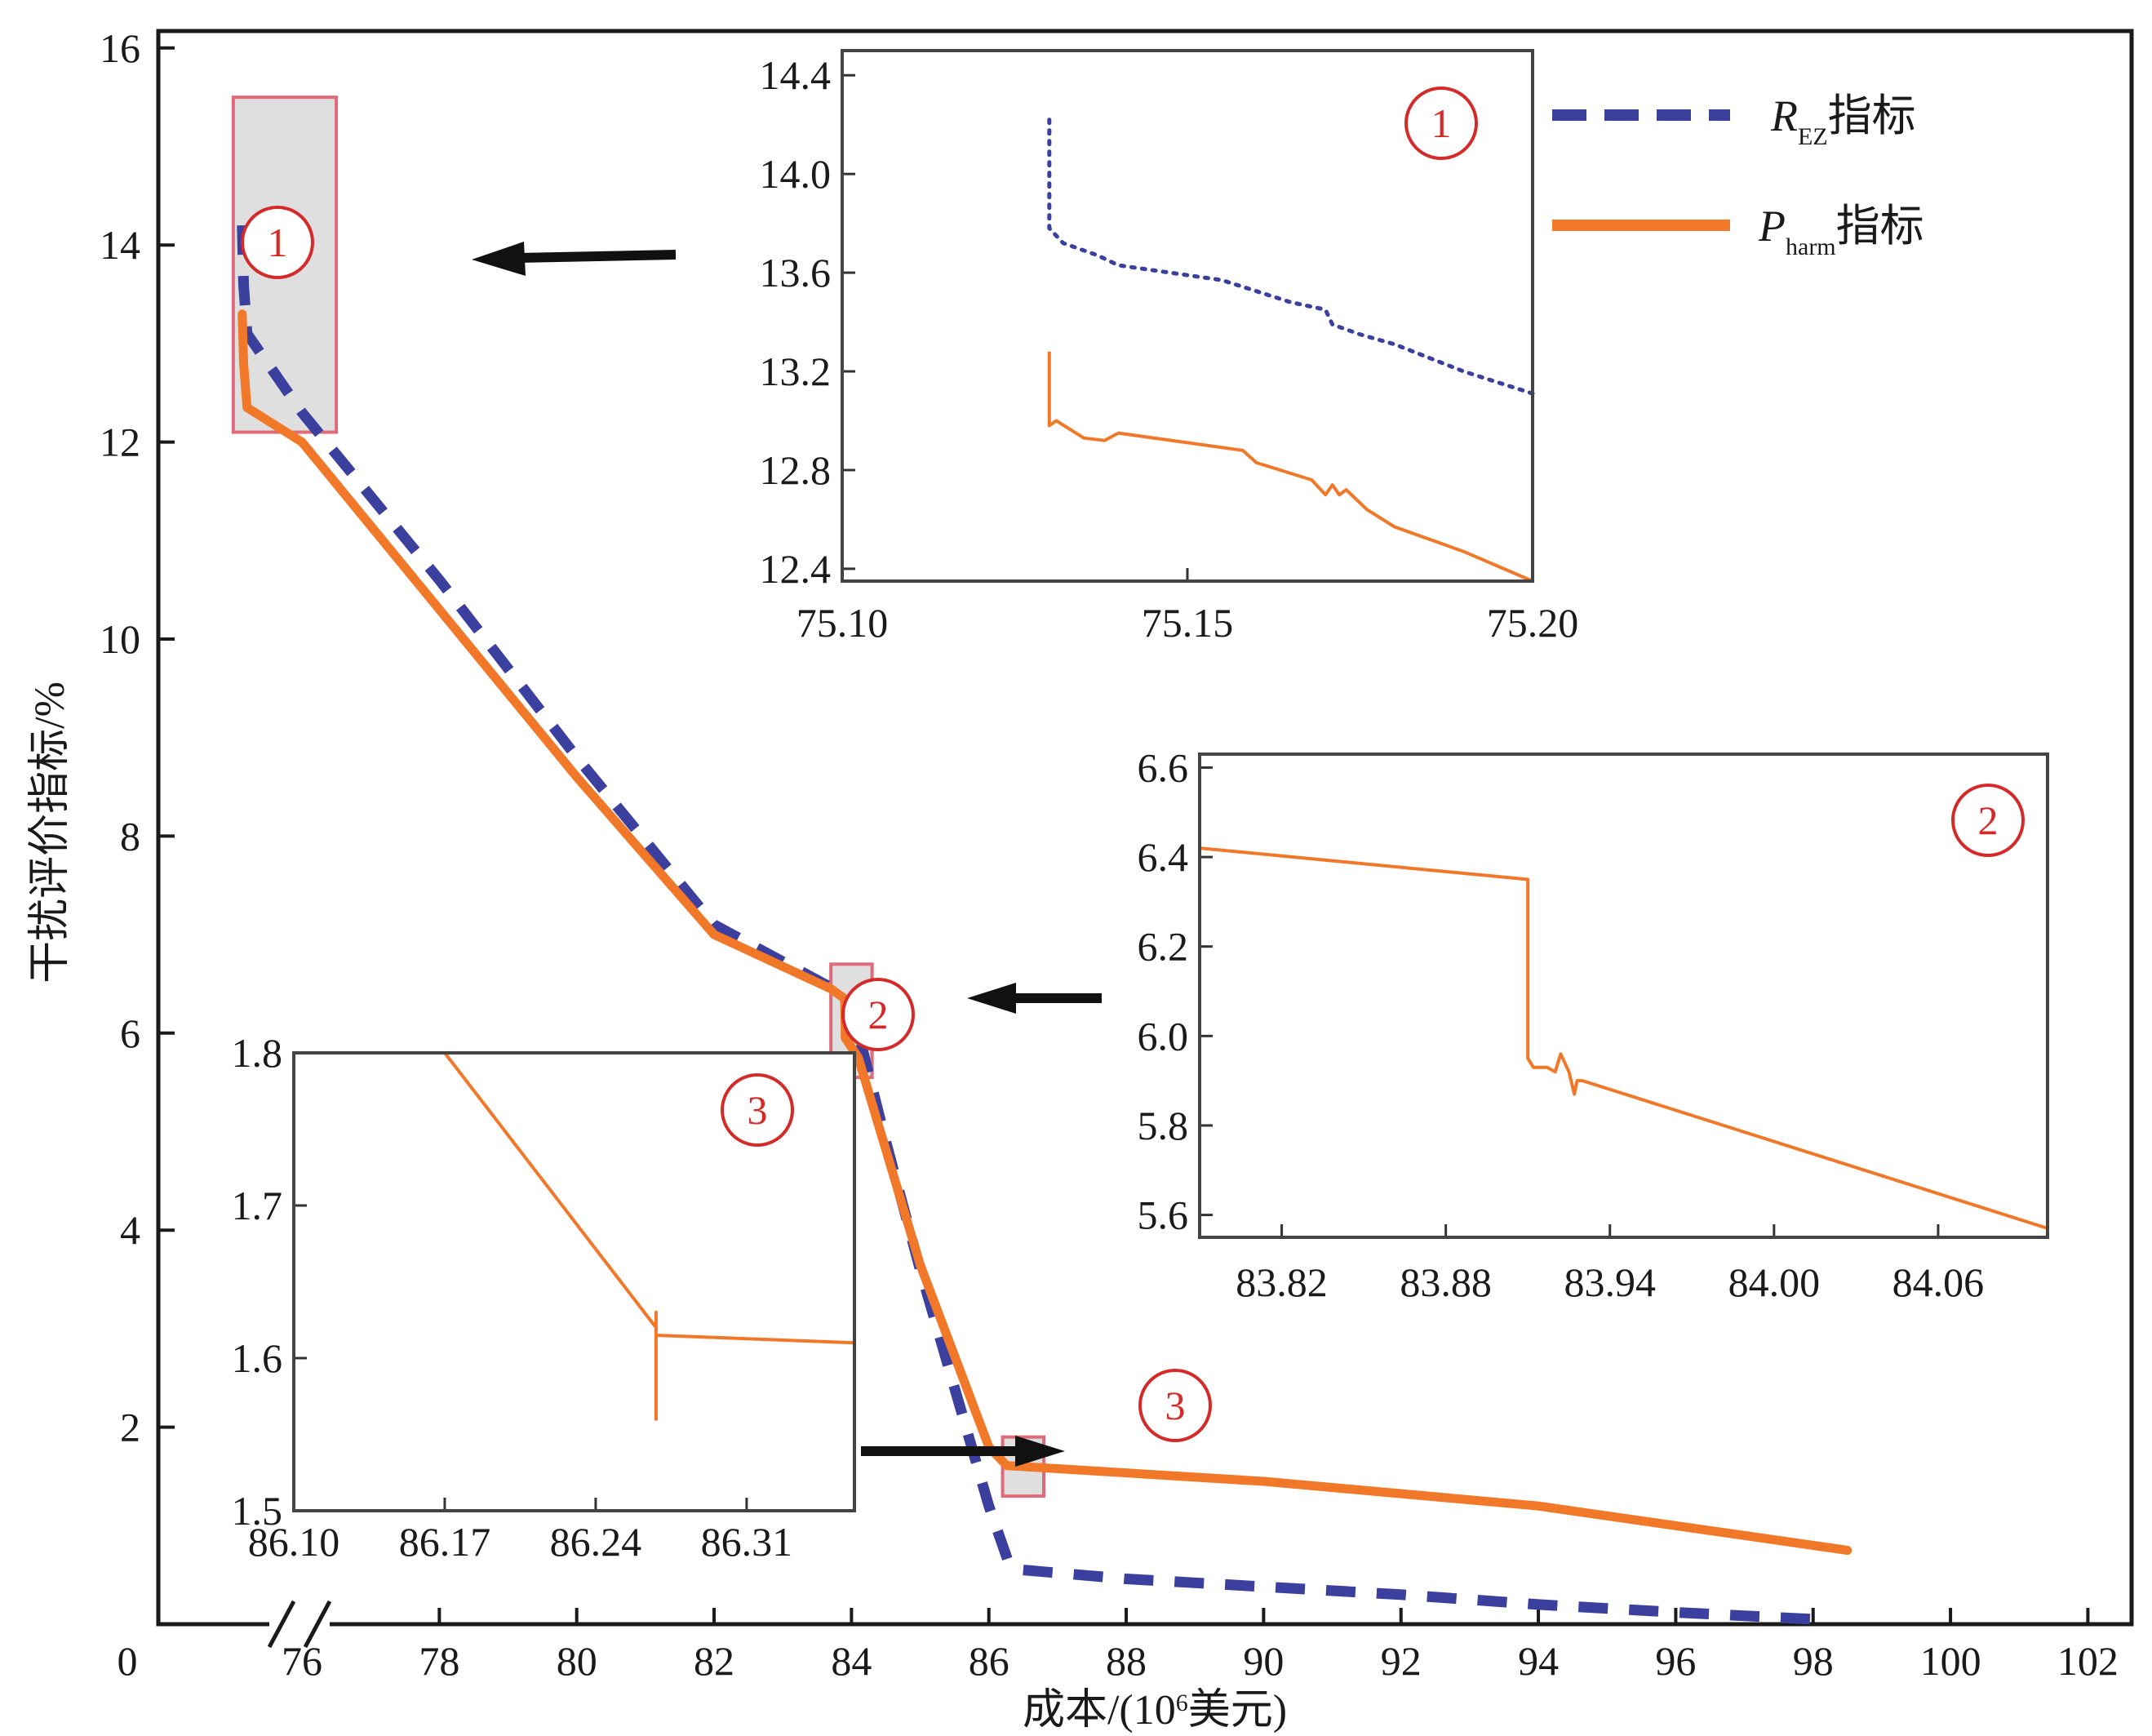 The height and width of the screenshot is (1736, 2152). I want to click on region-badge-2: 2, so click(878, 1014).